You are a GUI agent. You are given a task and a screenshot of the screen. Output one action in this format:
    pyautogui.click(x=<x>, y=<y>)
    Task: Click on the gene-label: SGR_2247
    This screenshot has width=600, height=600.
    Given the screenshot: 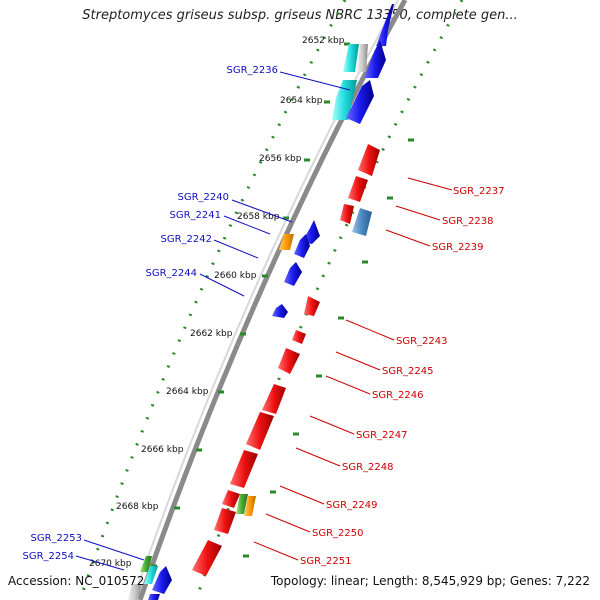 What is the action you would take?
    pyautogui.click(x=382, y=435)
    